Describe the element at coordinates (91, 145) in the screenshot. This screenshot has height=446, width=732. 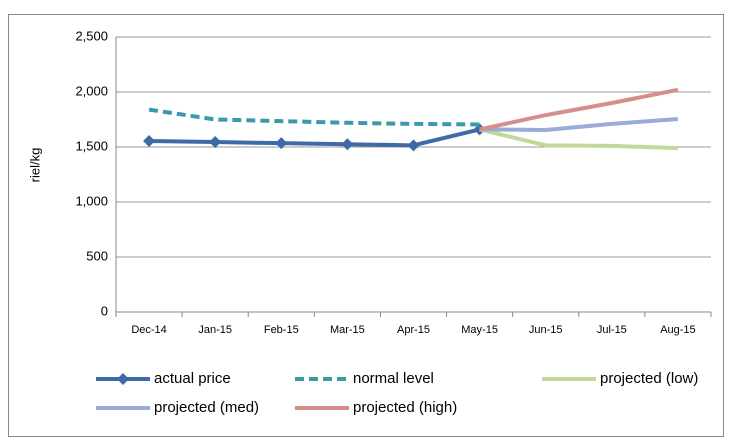
I see `y-tick-label: 1,500` at that location.